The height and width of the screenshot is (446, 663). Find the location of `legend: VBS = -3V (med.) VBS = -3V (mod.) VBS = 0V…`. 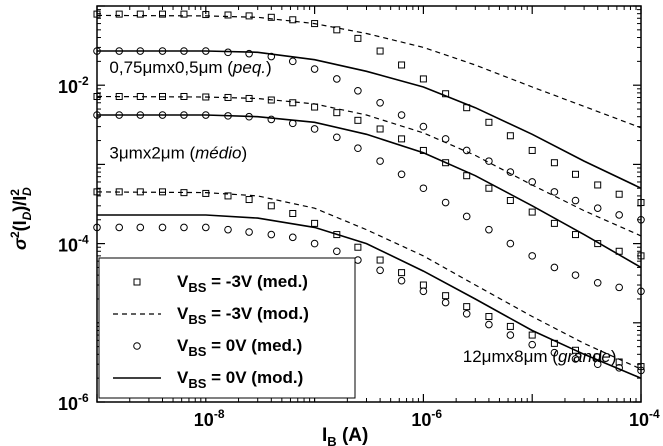

legend: VBS = -3V (med.) VBS = -3V (mod.) VBS = 0V… is located at coordinates (227, 328).